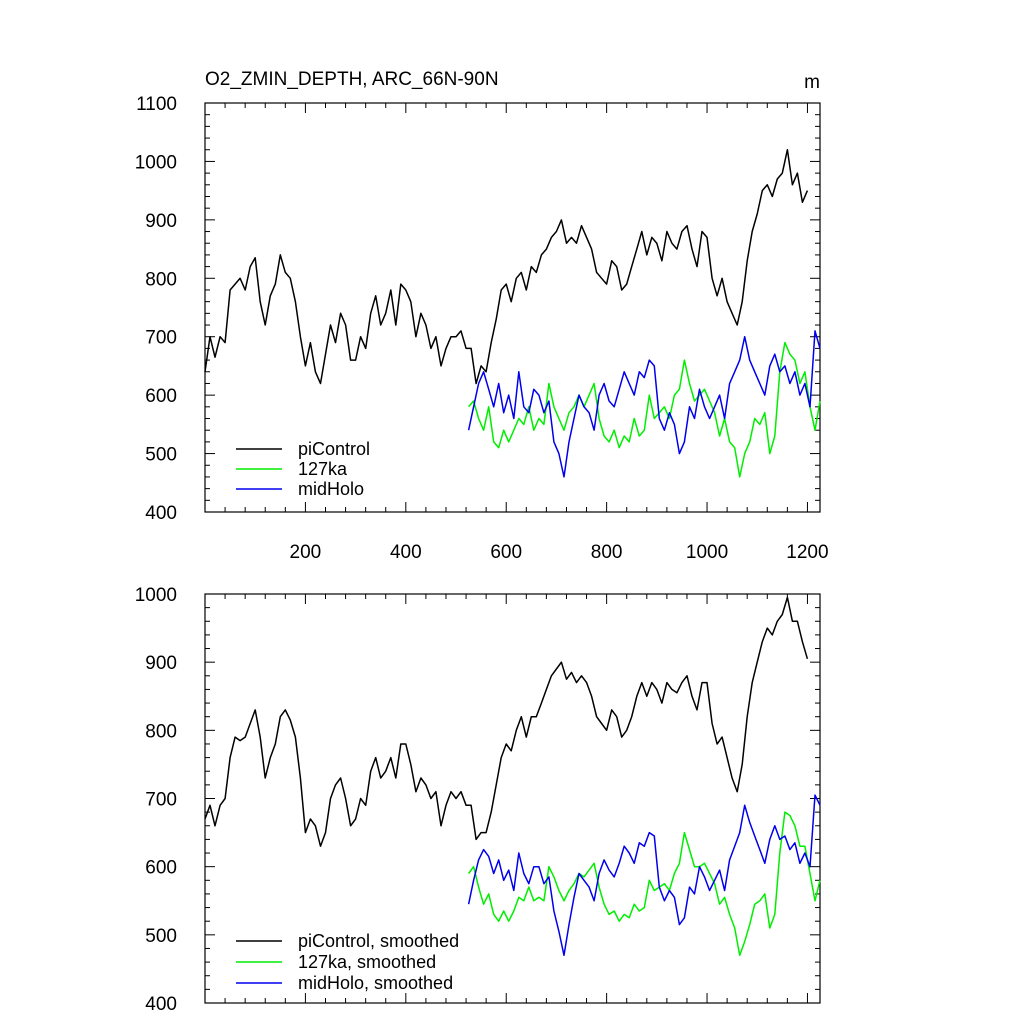 The width and height of the screenshot is (1024, 1024). What do you see at coordinates (334, 449) in the screenshot?
I see `legend-label: piControl` at bounding box center [334, 449].